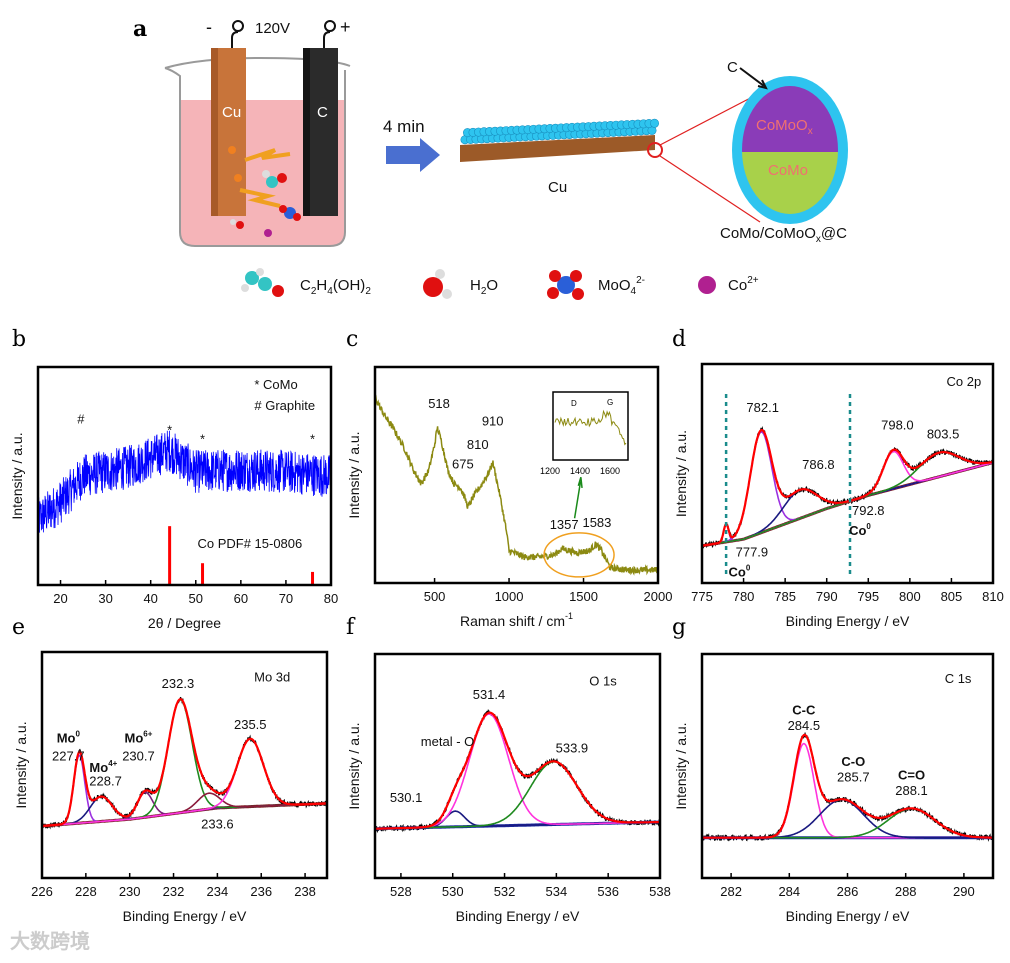 The height and width of the screenshot is (963, 1010). Describe the element at coordinates (580, 482) in the screenshot. I see `inset-arrowhead-icon` at that location.